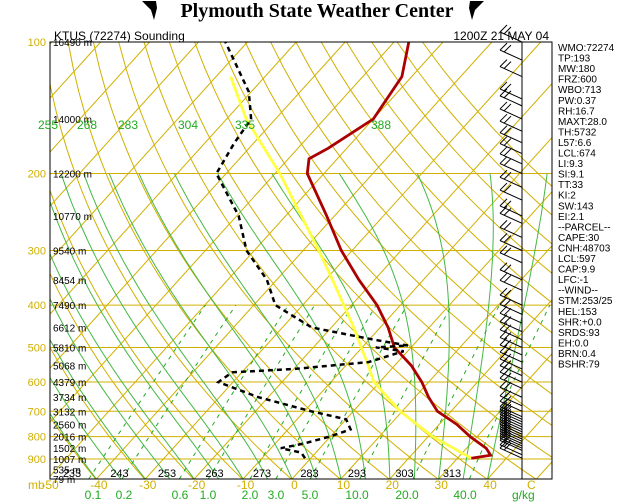  I want to click on temperature-tick-label: 20, so click(393, 485).